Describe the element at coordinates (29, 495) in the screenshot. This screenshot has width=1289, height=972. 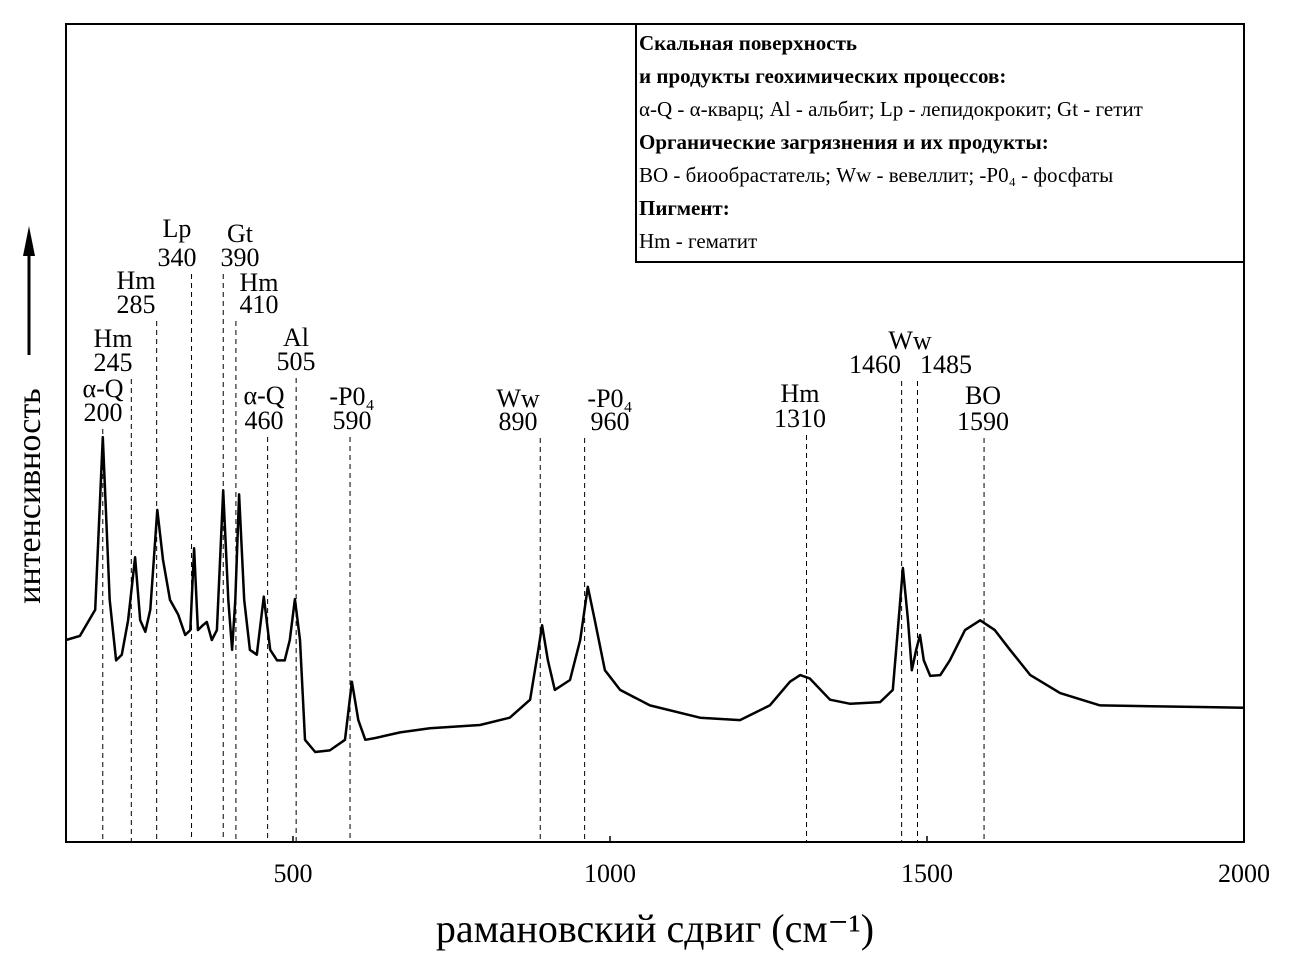
I see `y-axis-label: интенсивность` at that location.